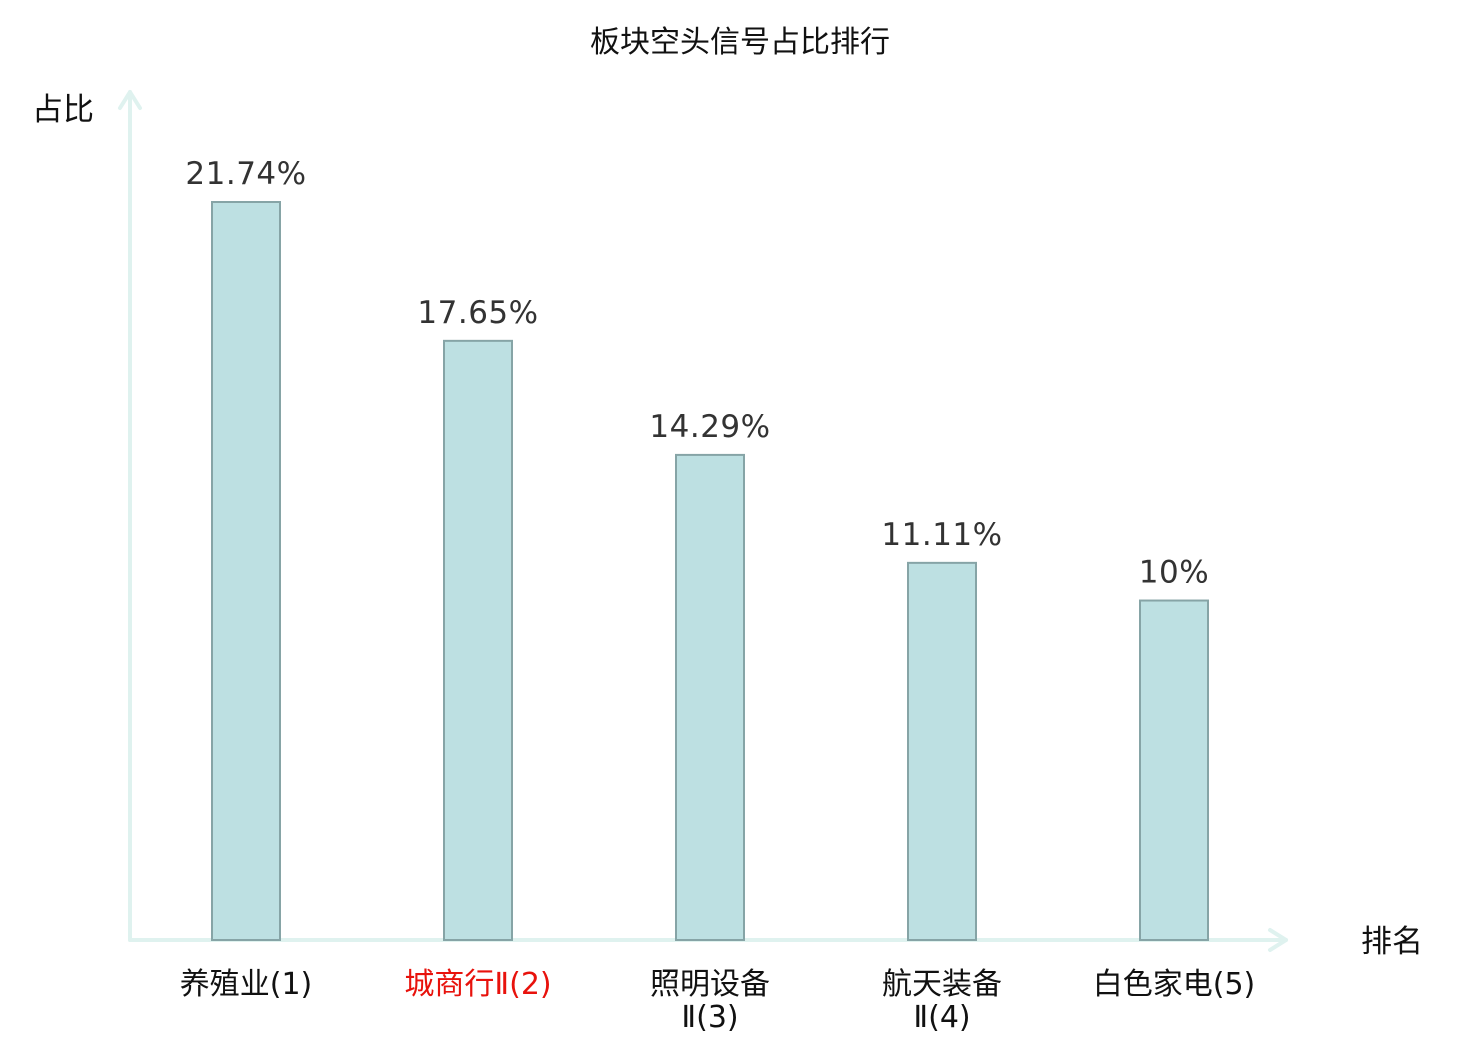  I want to click on category-label-1: 养殖业(1), so click(246, 984).